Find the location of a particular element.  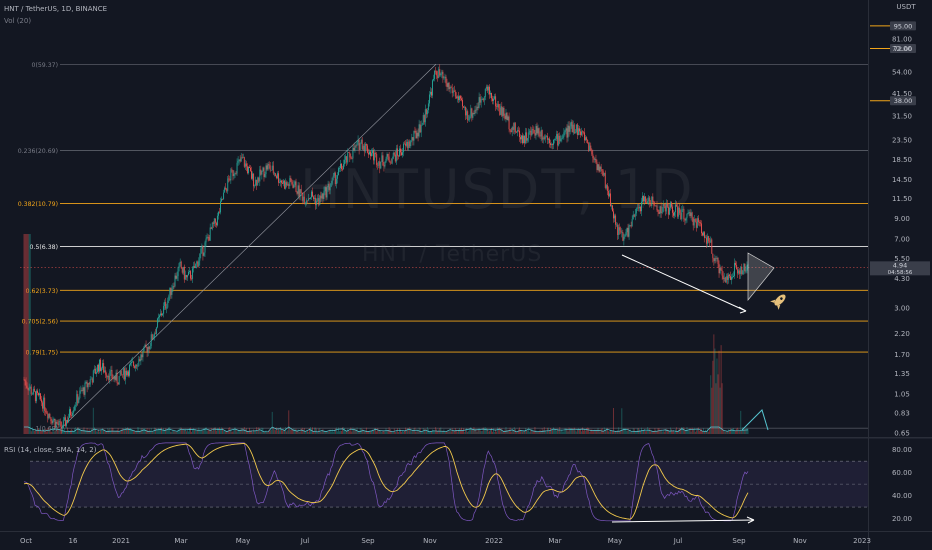

rsi-label: RSI (14, close, SMA, 14, 2) is located at coordinates (50, 450).